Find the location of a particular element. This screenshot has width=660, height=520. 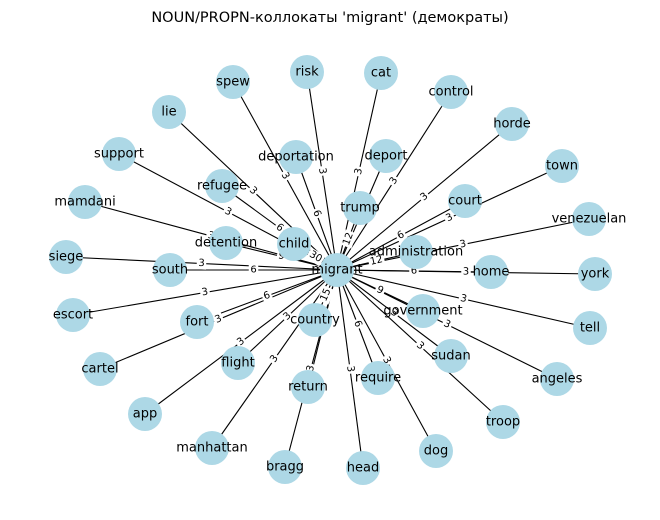

node-government: government is located at coordinates (423, 311).